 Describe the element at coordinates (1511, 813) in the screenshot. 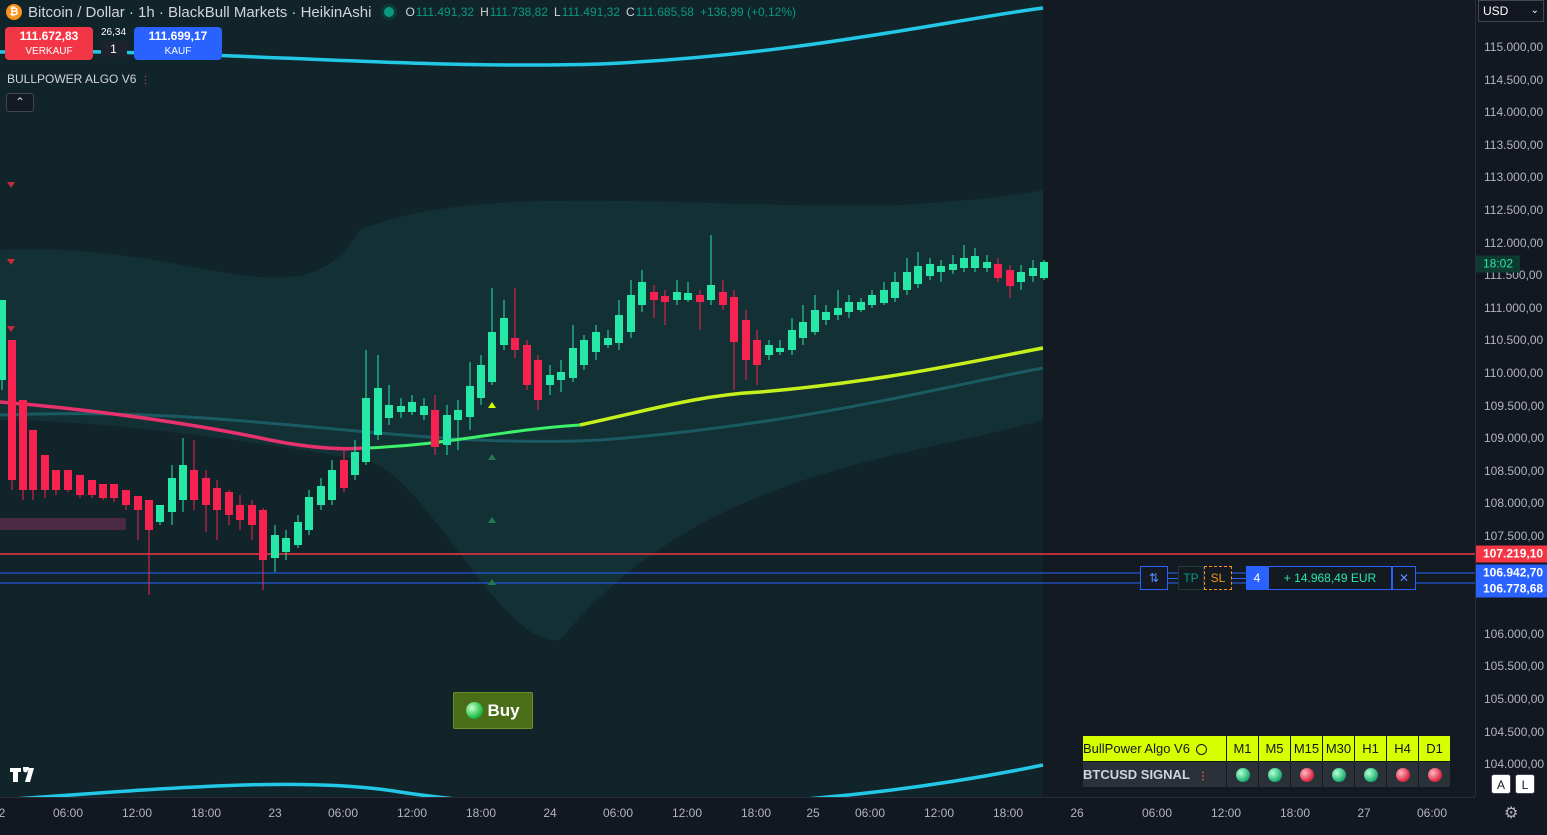

I see `settings-gear-icon: ⚙` at that location.